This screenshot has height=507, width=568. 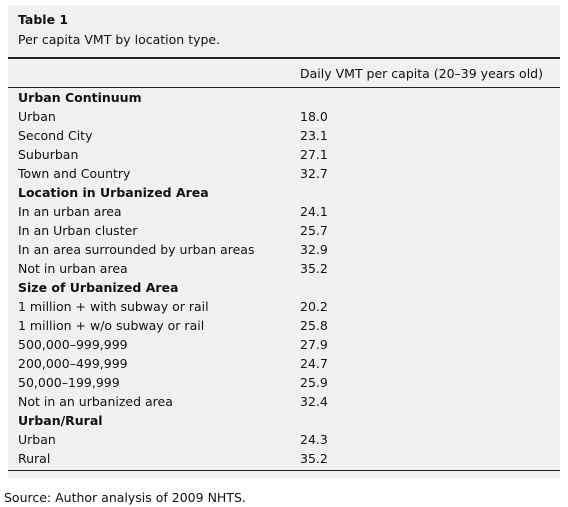 I want to click on row-label: 1 million + with subway or rail, so click(x=113, y=306).